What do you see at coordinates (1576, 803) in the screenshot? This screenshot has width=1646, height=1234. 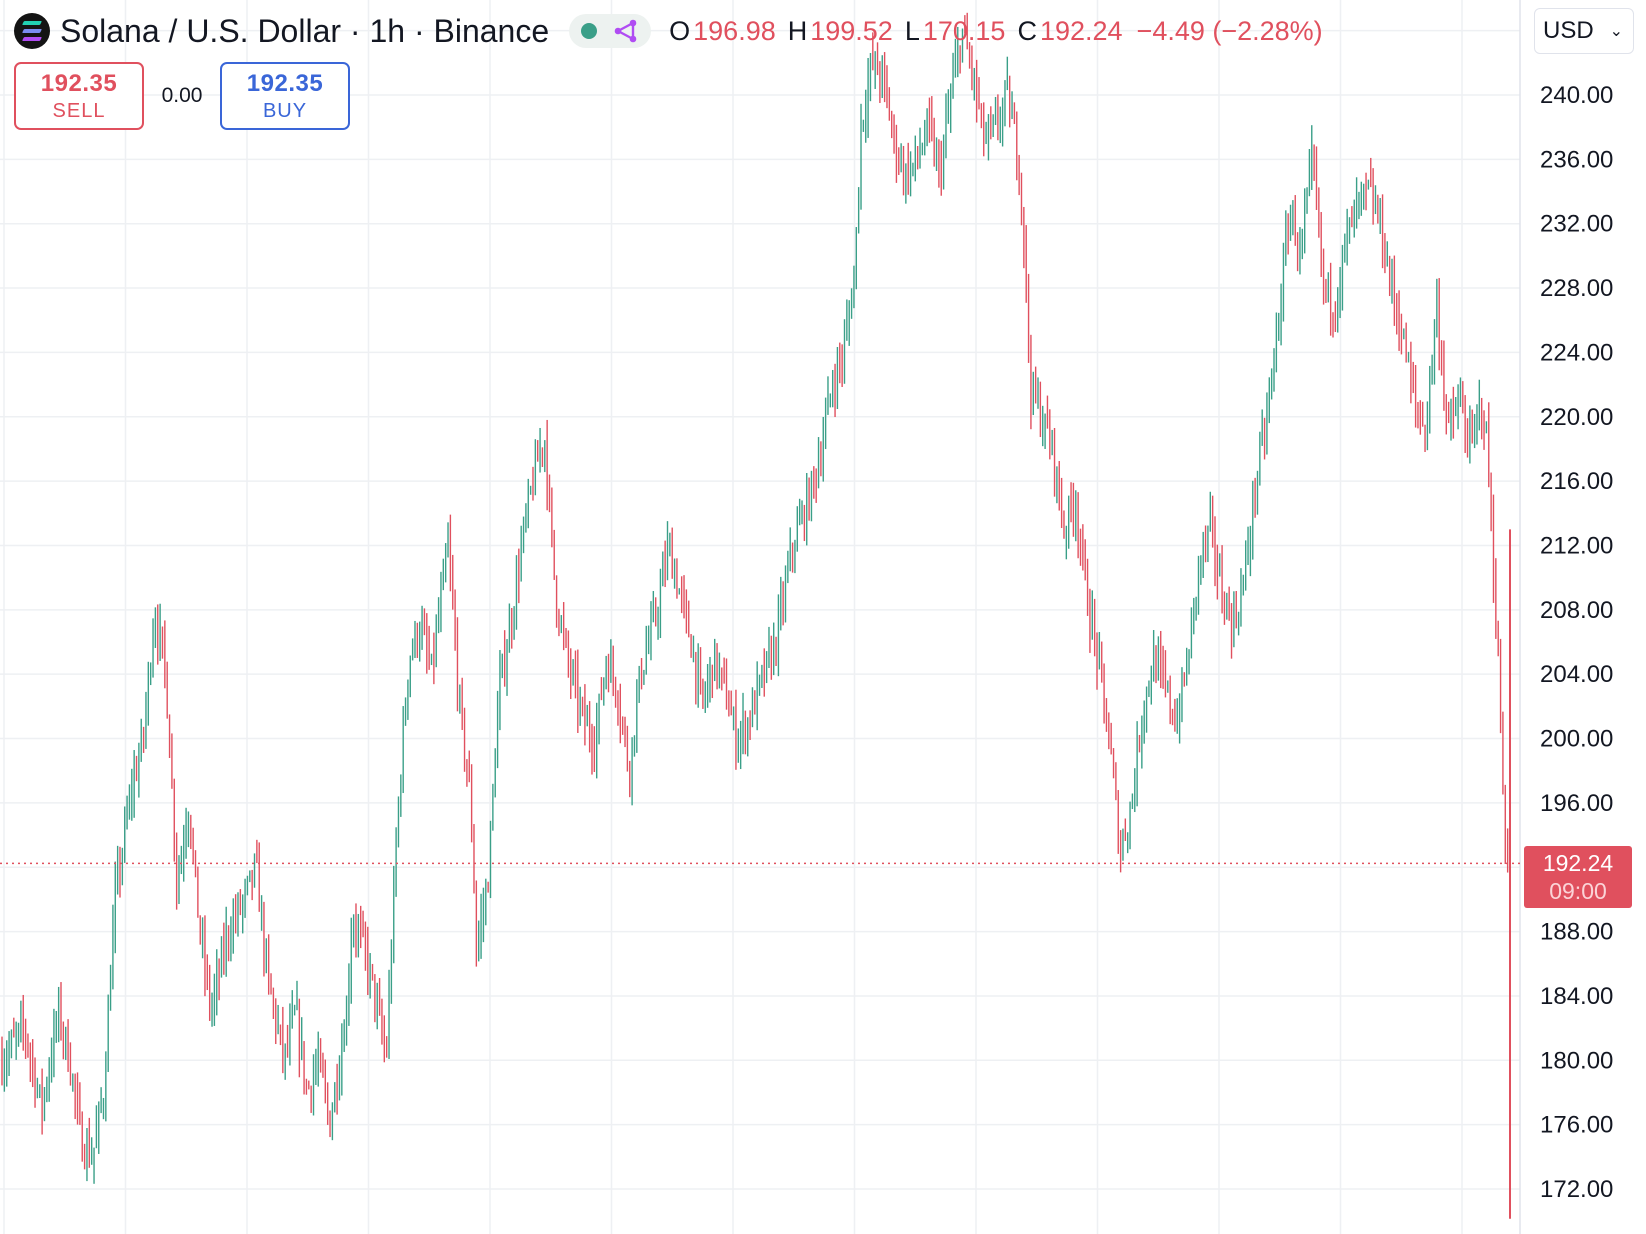 I see `price-axis-tick: 196.00` at bounding box center [1576, 803].